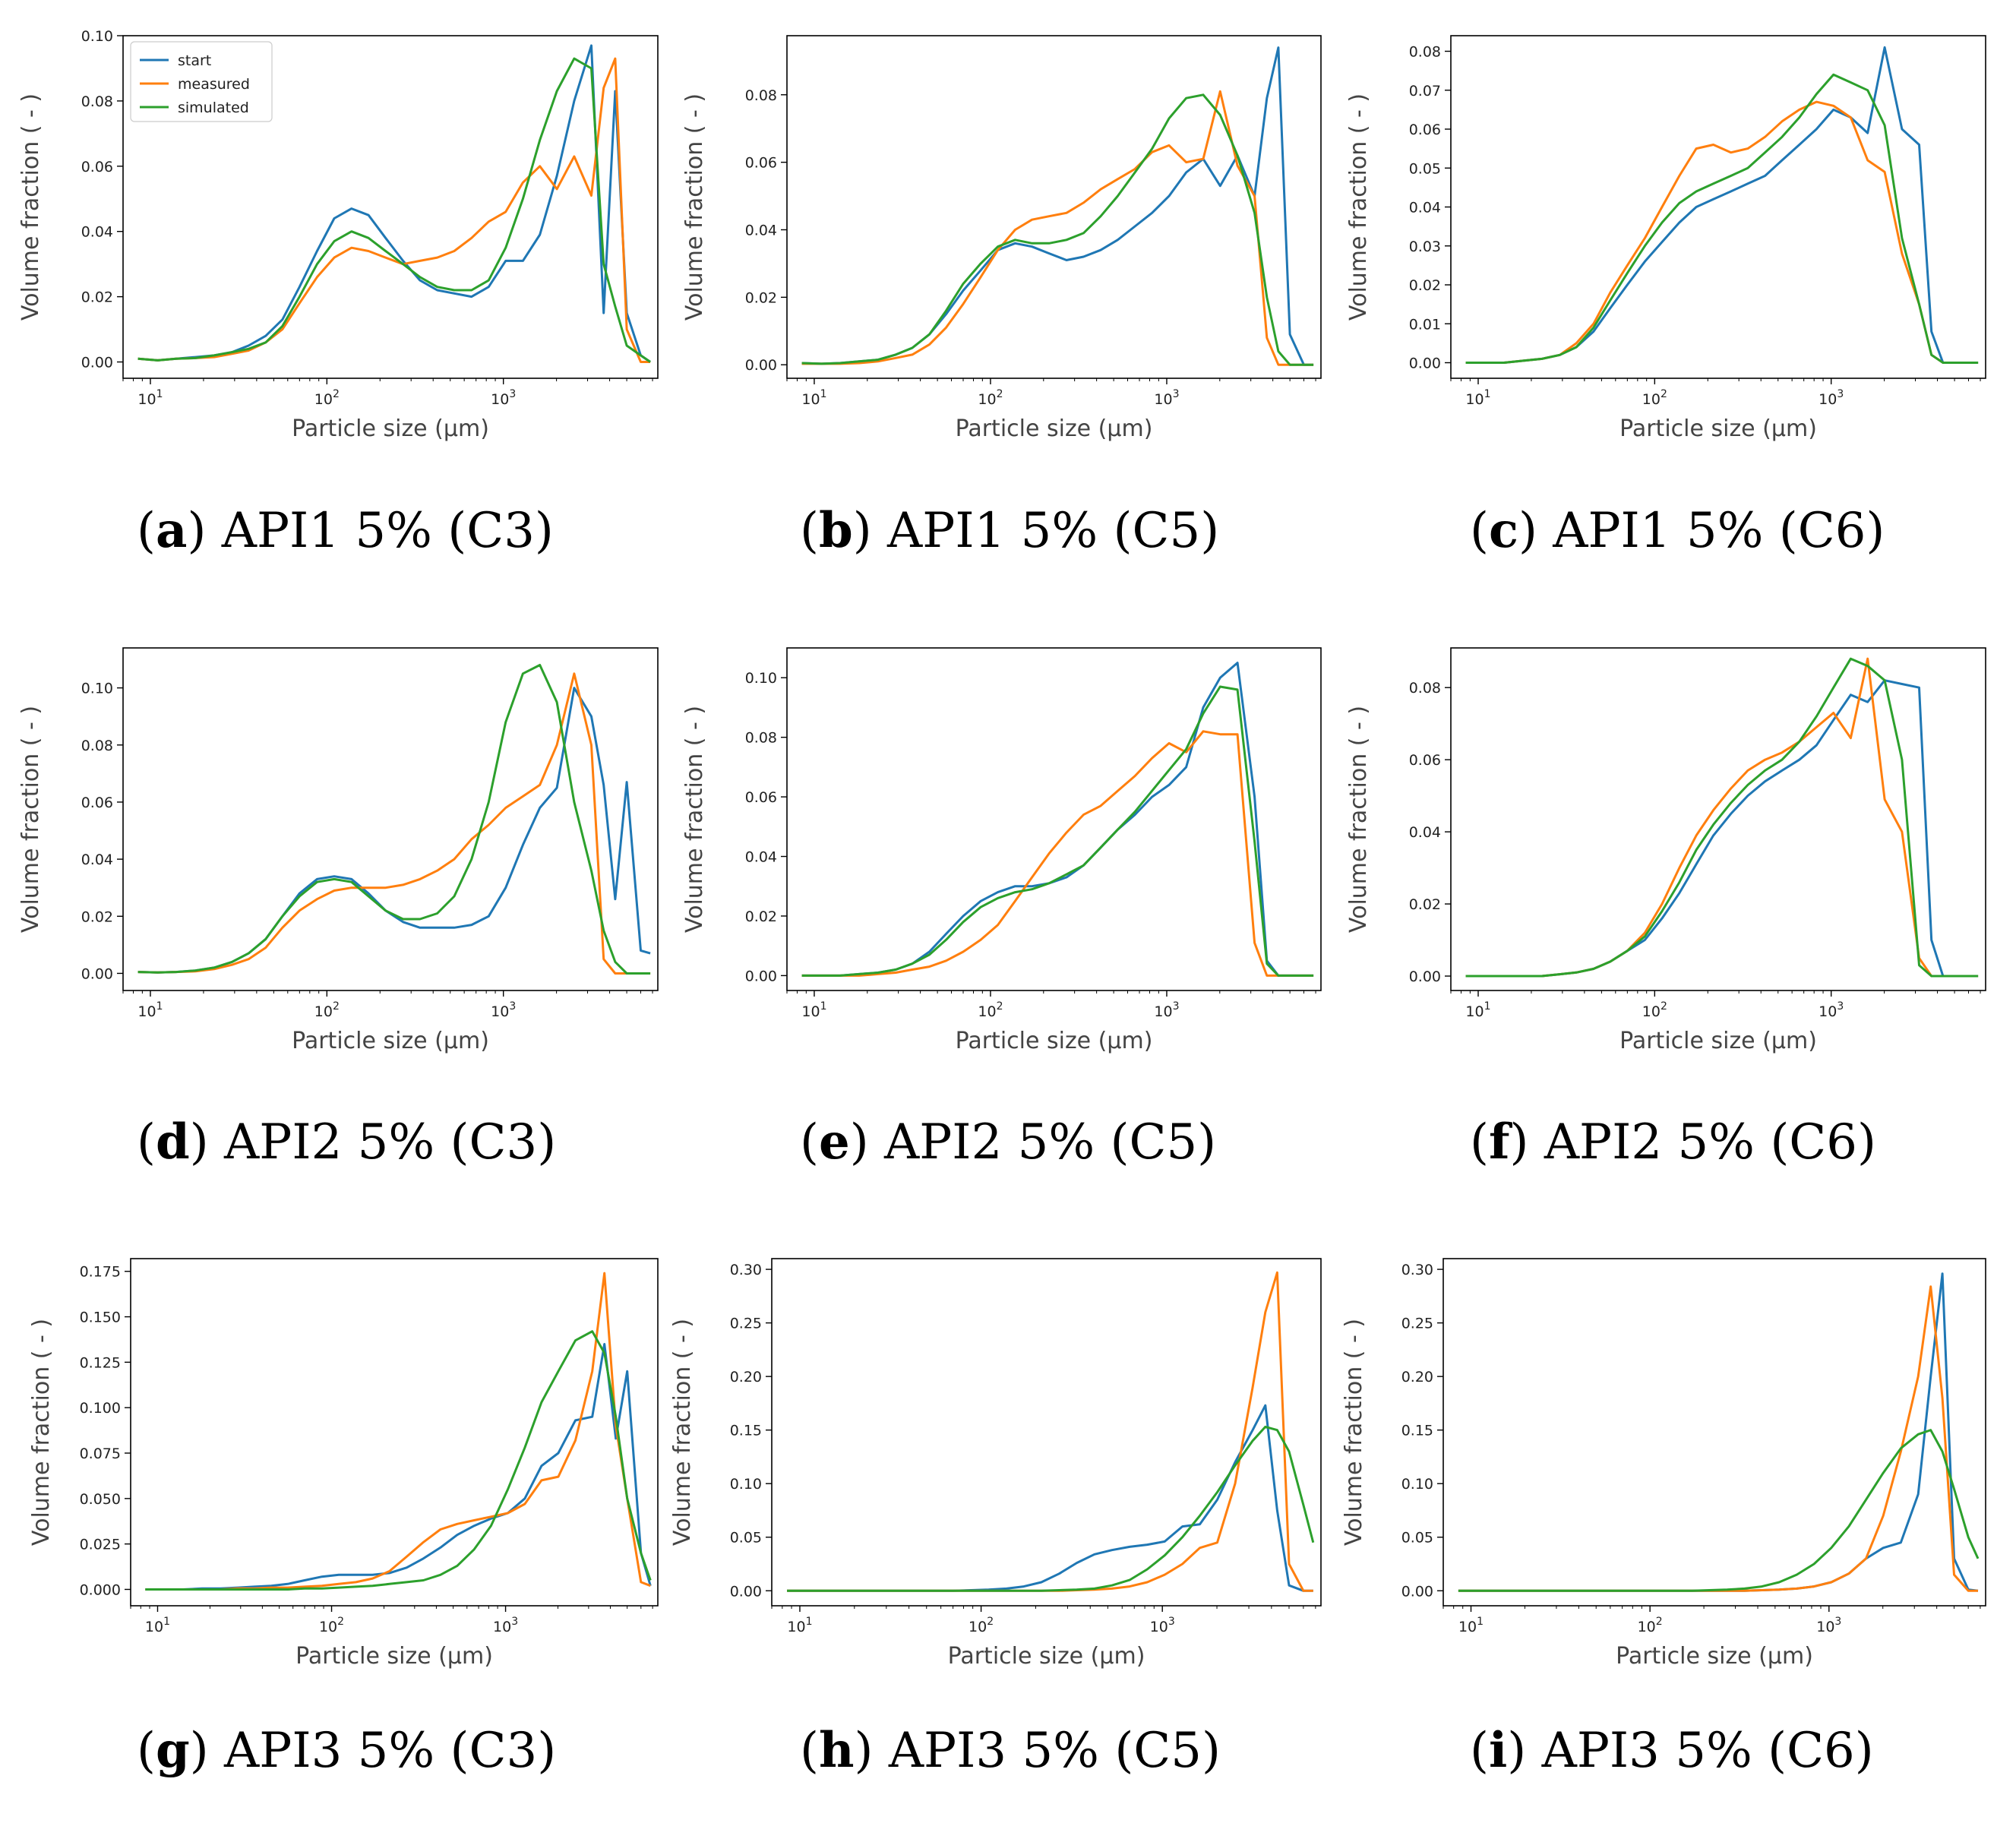 This screenshot has width=2016, height=1823. I want to click on legend-label-measured: measured, so click(214, 85).